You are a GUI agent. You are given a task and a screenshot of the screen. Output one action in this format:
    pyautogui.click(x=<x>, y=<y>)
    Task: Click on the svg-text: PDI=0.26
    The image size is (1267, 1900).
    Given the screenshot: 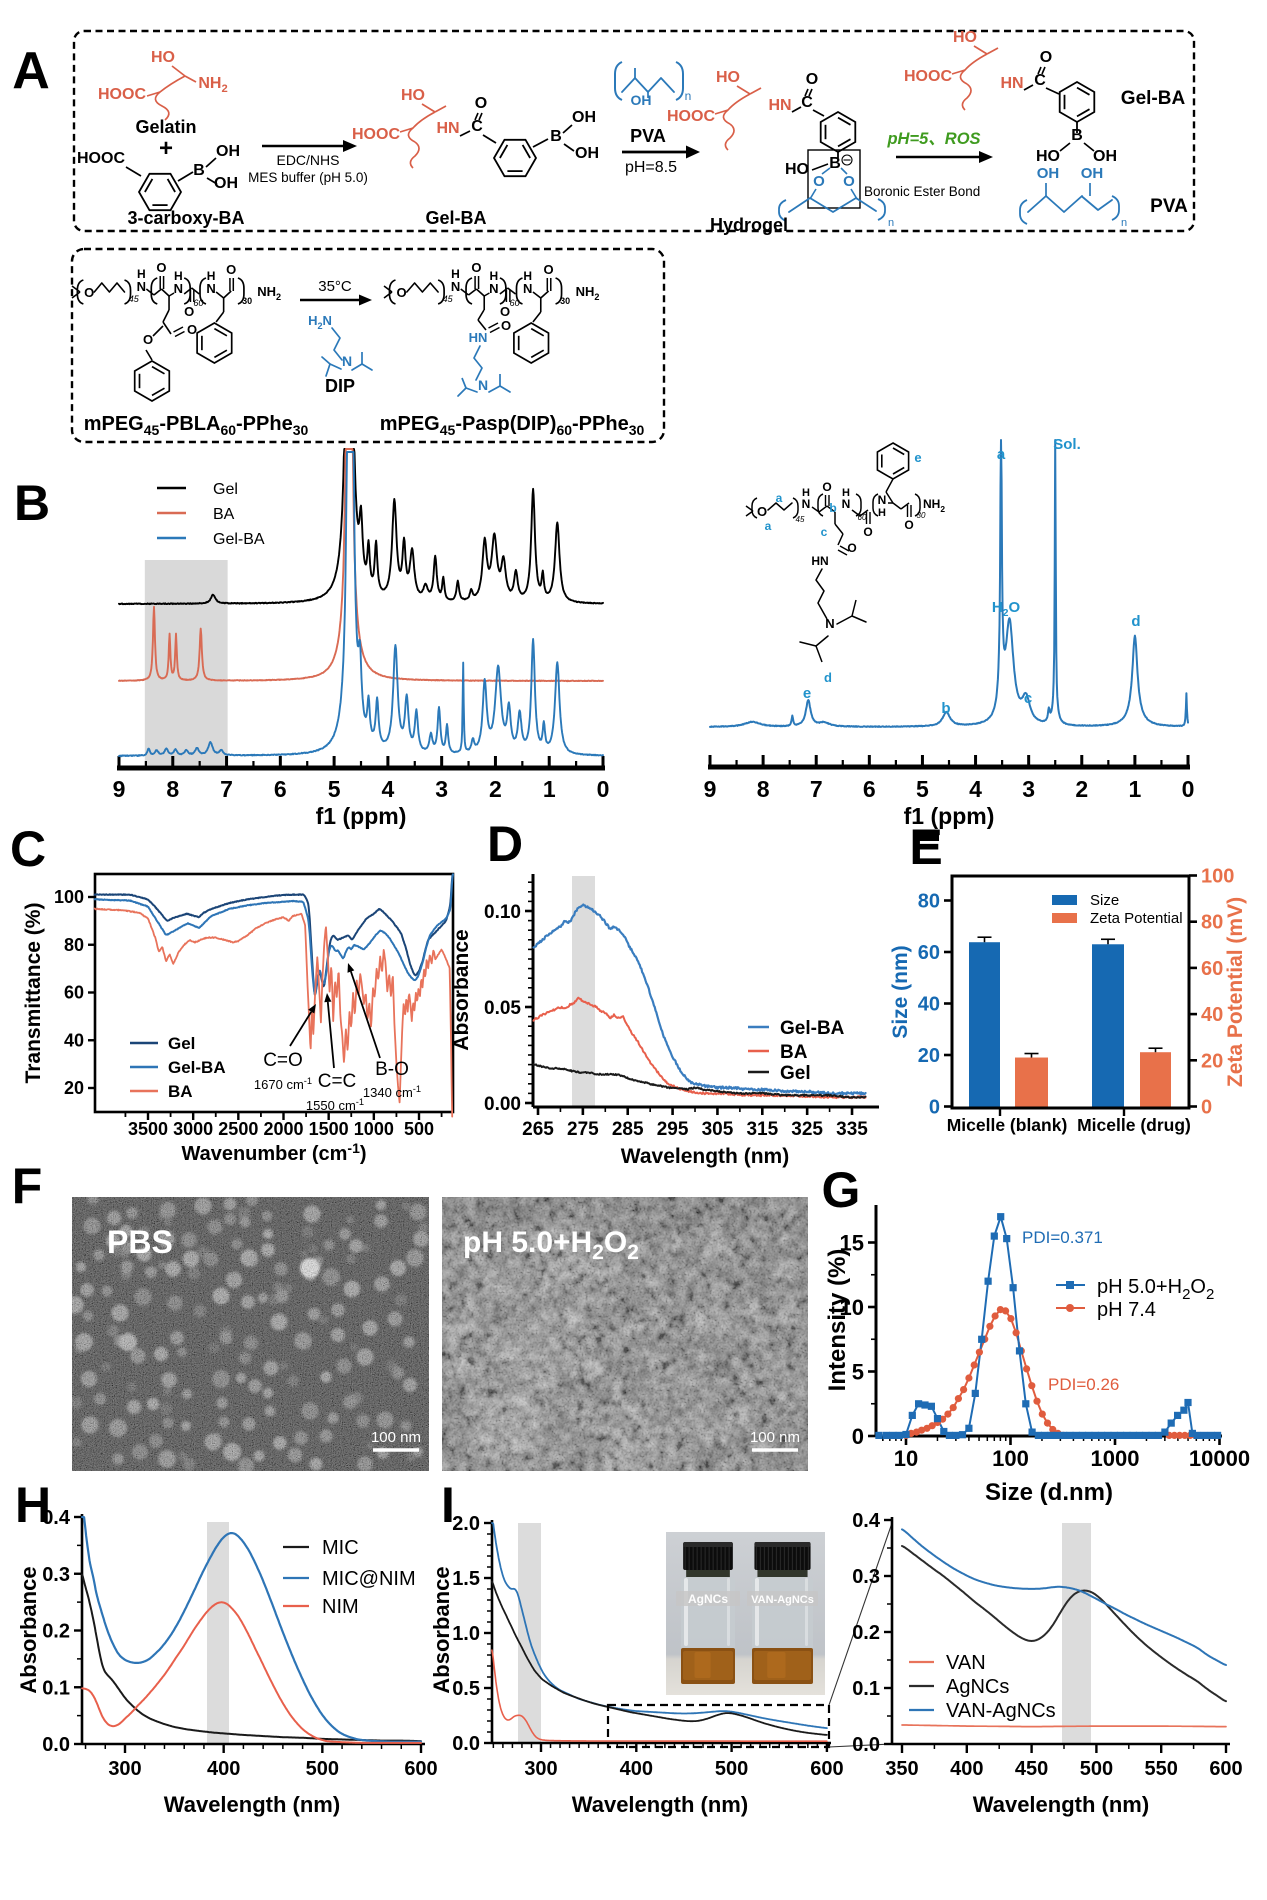 What is the action you would take?
    pyautogui.click(x=1083, y=1384)
    